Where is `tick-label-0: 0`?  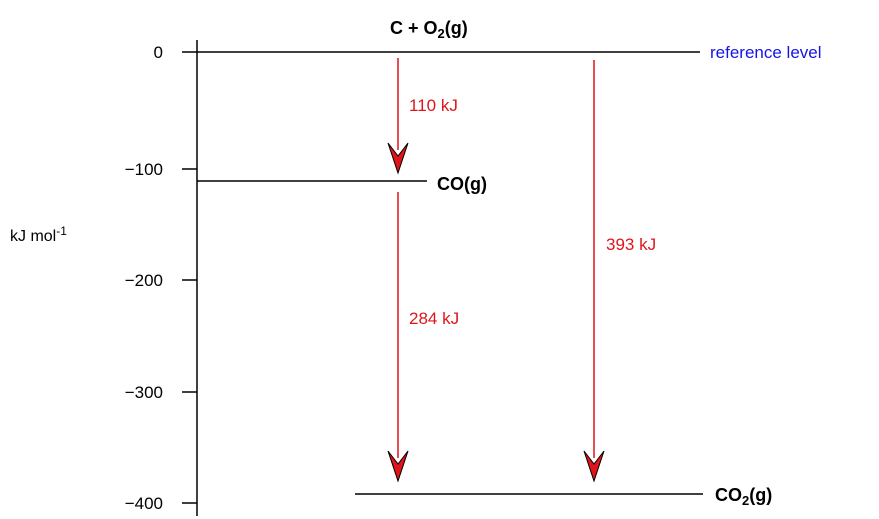
tick-label-0: 0 is located at coordinates (158, 52).